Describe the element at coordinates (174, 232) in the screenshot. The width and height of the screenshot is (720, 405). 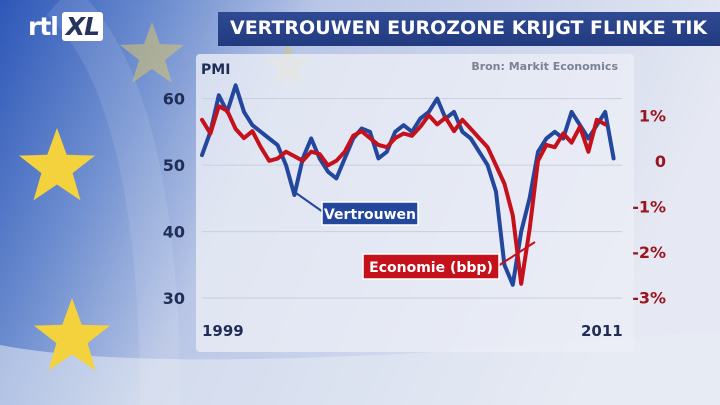
I see `y-left-tick: 40` at that location.